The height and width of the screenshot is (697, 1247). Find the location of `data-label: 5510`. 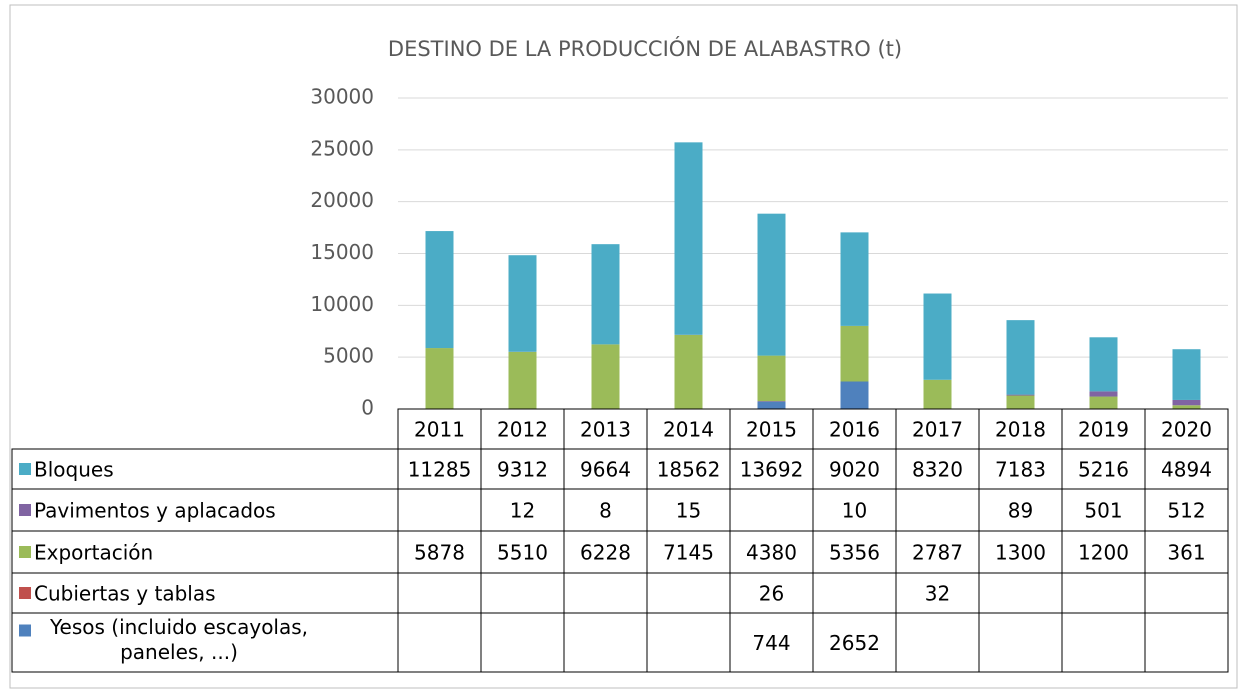

data-label: 5510 is located at coordinates (522, 553).